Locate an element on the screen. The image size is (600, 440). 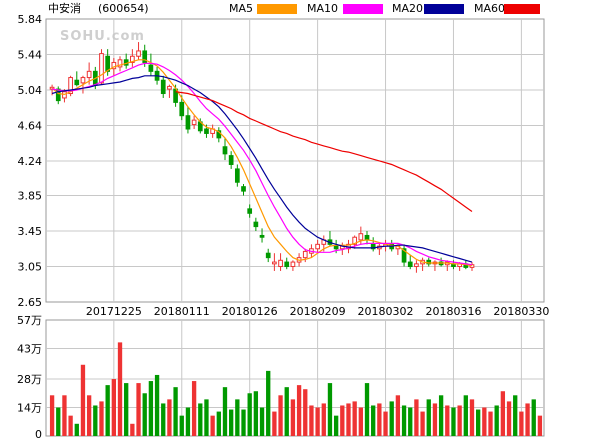
price-y-tick-label: 2.65 is located at coordinates (30, 302).